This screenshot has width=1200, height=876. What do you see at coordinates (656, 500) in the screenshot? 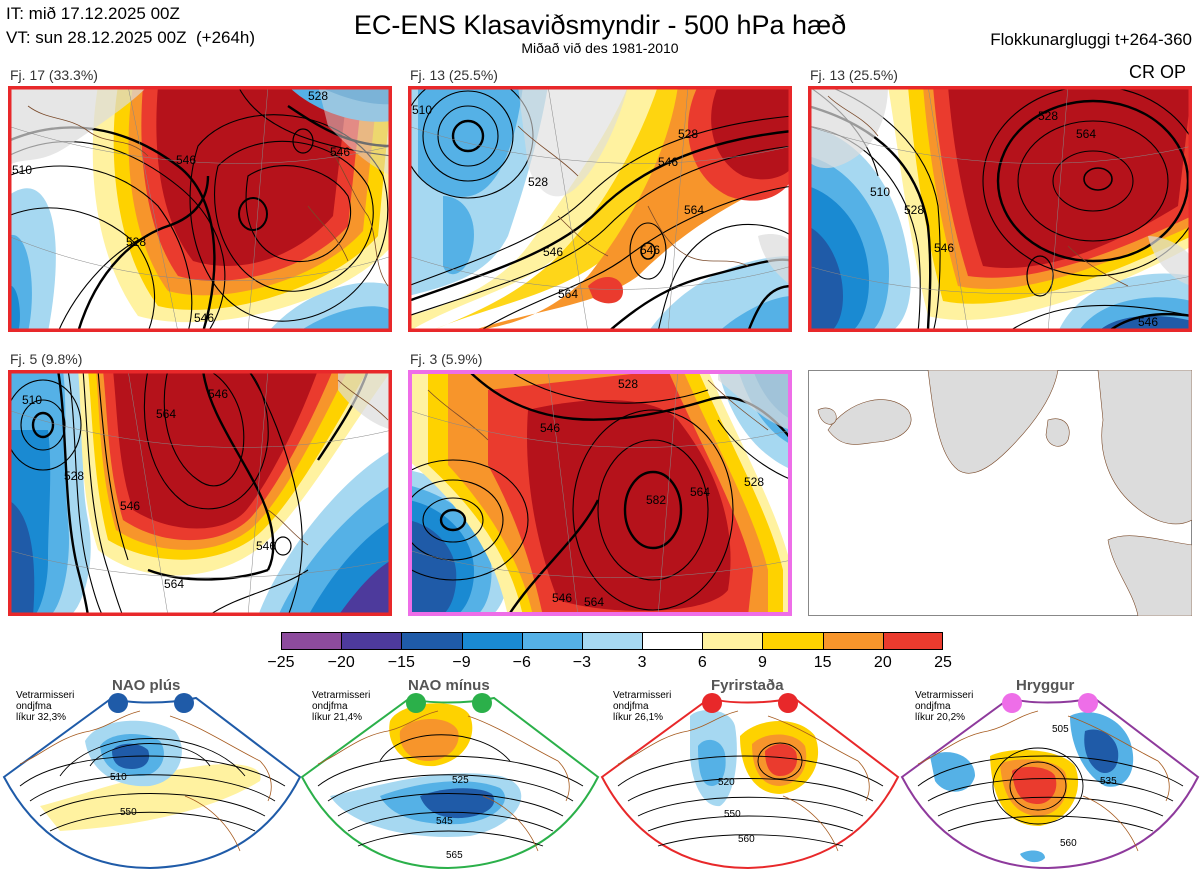
I see `contour-label: 582` at bounding box center [656, 500].